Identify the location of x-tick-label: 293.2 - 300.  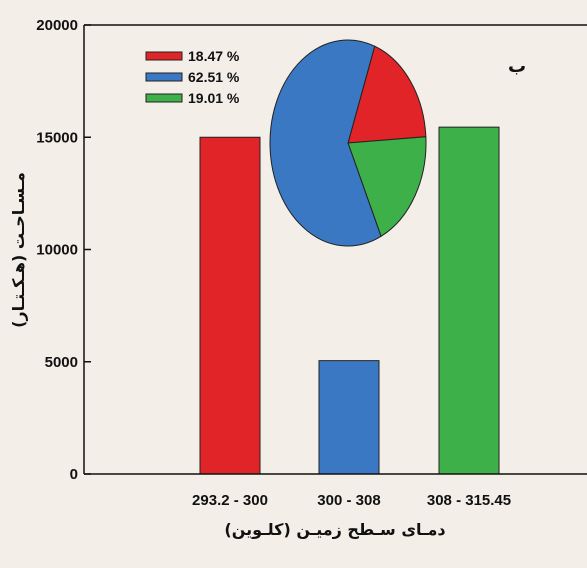
(230, 500).